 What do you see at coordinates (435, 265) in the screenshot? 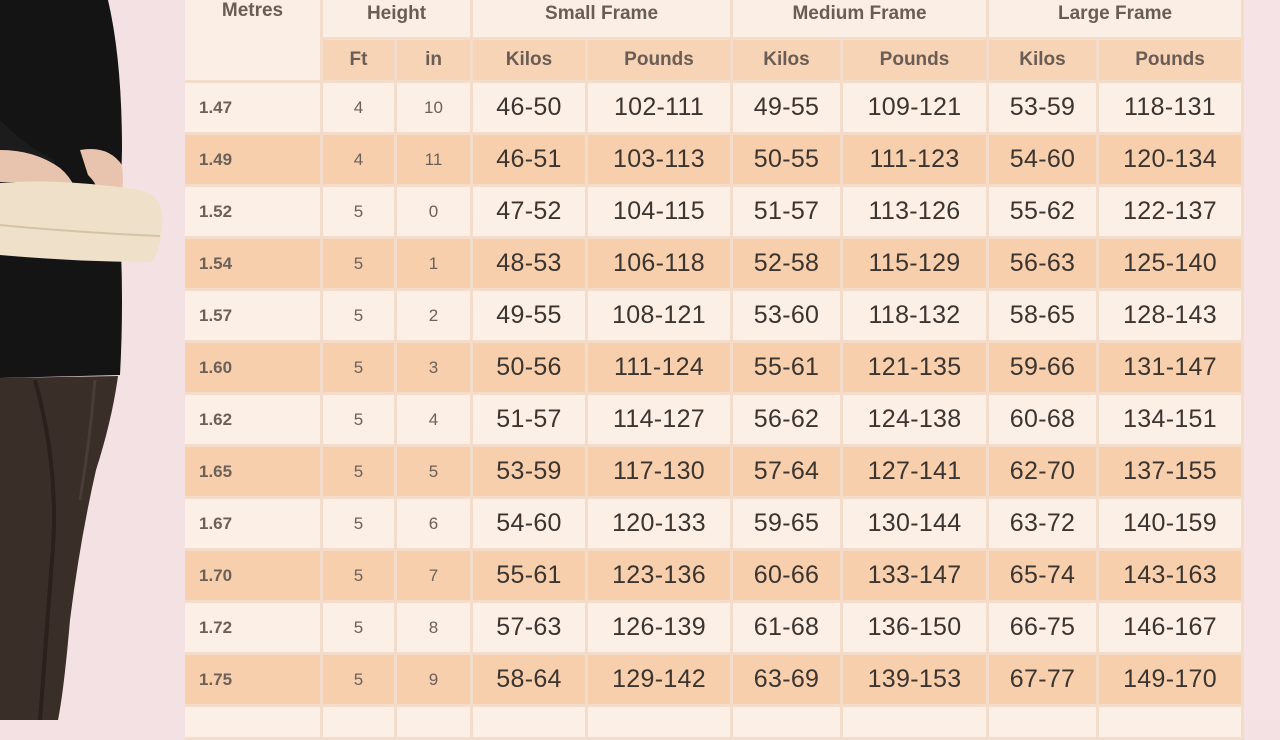
I see `cell-in: 1` at bounding box center [435, 265].